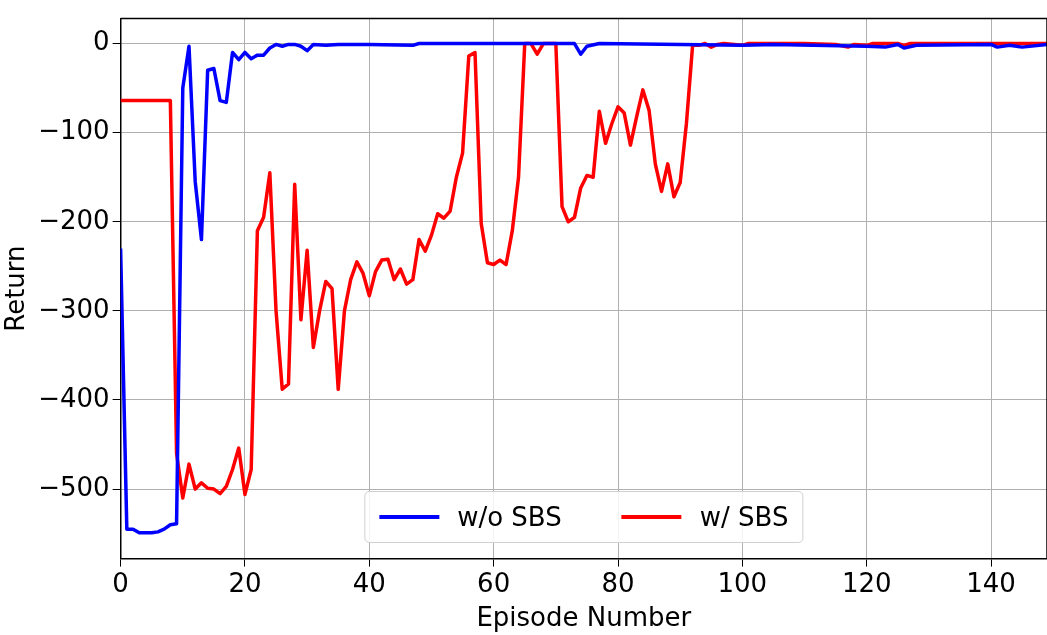  I want to click on x-tick-label: 60, so click(494, 582).